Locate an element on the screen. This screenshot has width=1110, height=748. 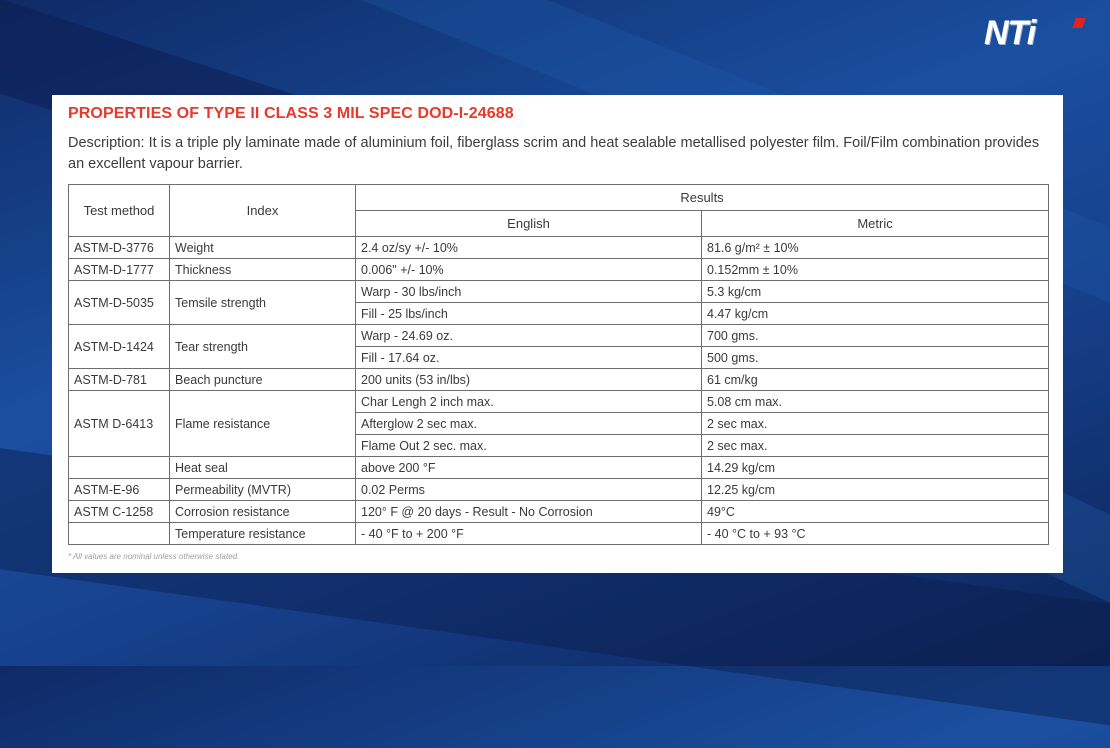
cell-index: Thickness is located at coordinates (262, 269).